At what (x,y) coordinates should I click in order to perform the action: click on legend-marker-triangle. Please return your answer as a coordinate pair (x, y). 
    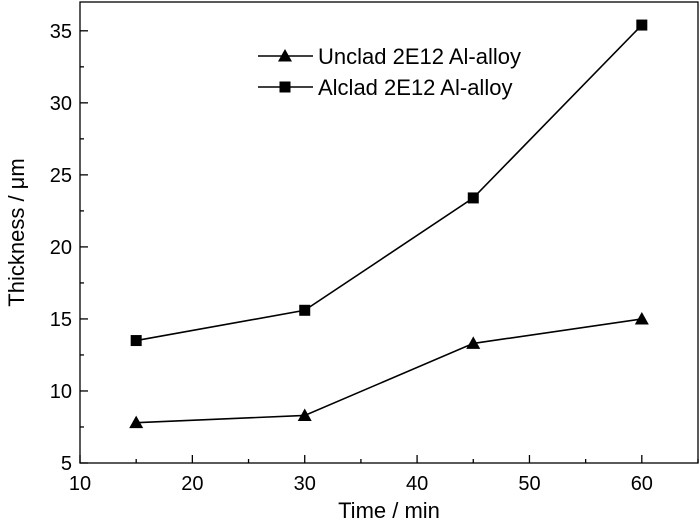
    Looking at the image, I should click on (285, 55).